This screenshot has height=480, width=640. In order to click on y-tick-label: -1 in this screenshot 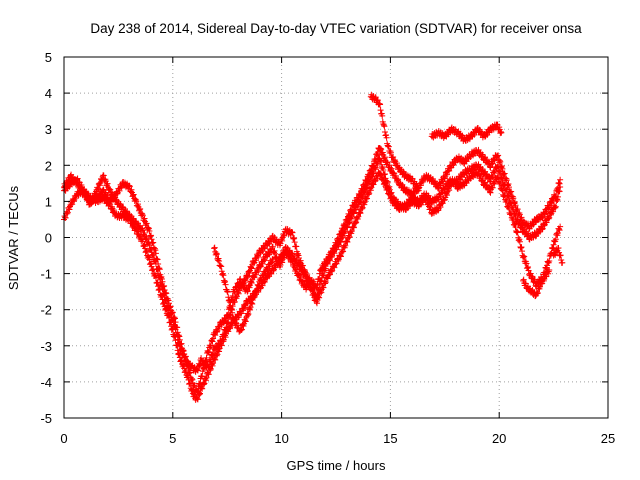, I will do `click(46, 274)`.